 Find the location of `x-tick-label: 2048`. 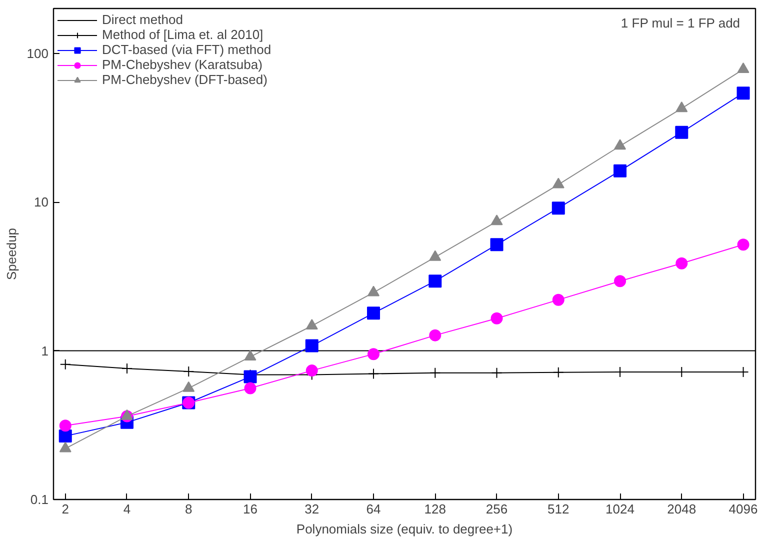

x-tick-label: 2048 is located at coordinates (681, 509).